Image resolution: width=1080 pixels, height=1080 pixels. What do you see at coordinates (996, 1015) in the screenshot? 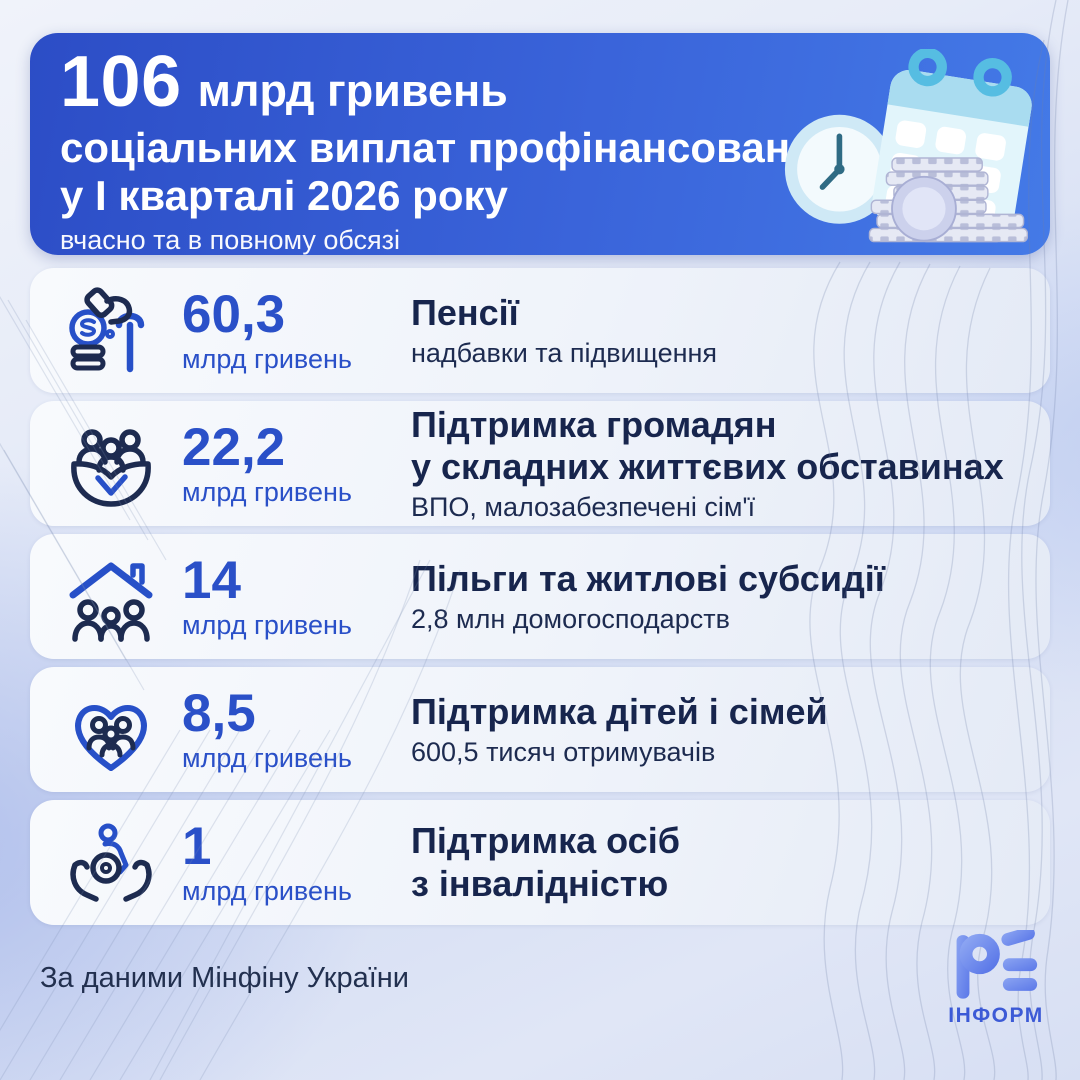
I see `reinform-logo-caption: ІНФОРМ` at bounding box center [996, 1015].